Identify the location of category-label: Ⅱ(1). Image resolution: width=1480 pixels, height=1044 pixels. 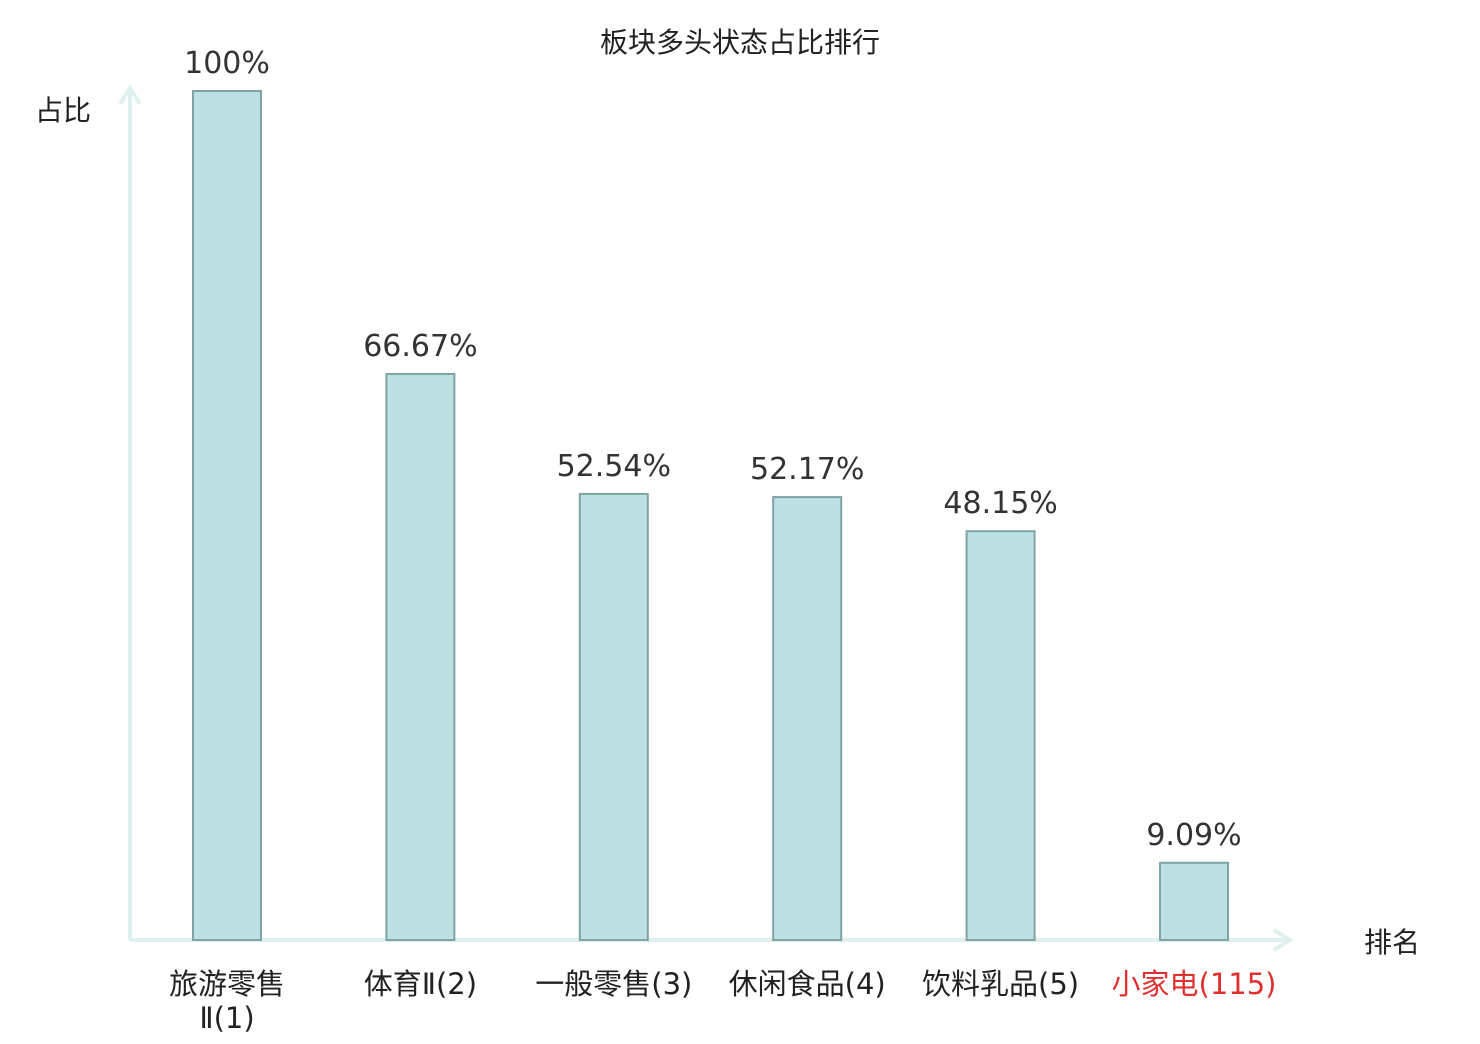
(226, 1018).